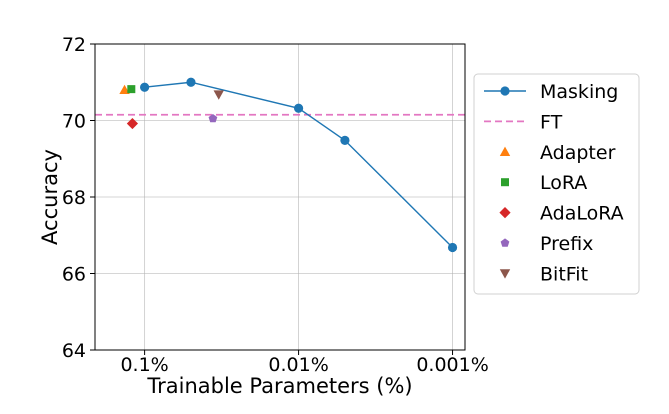  Describe the element at coordinates (74, 275) in the screenshot. I see `y-tick-label: 66` at that location.